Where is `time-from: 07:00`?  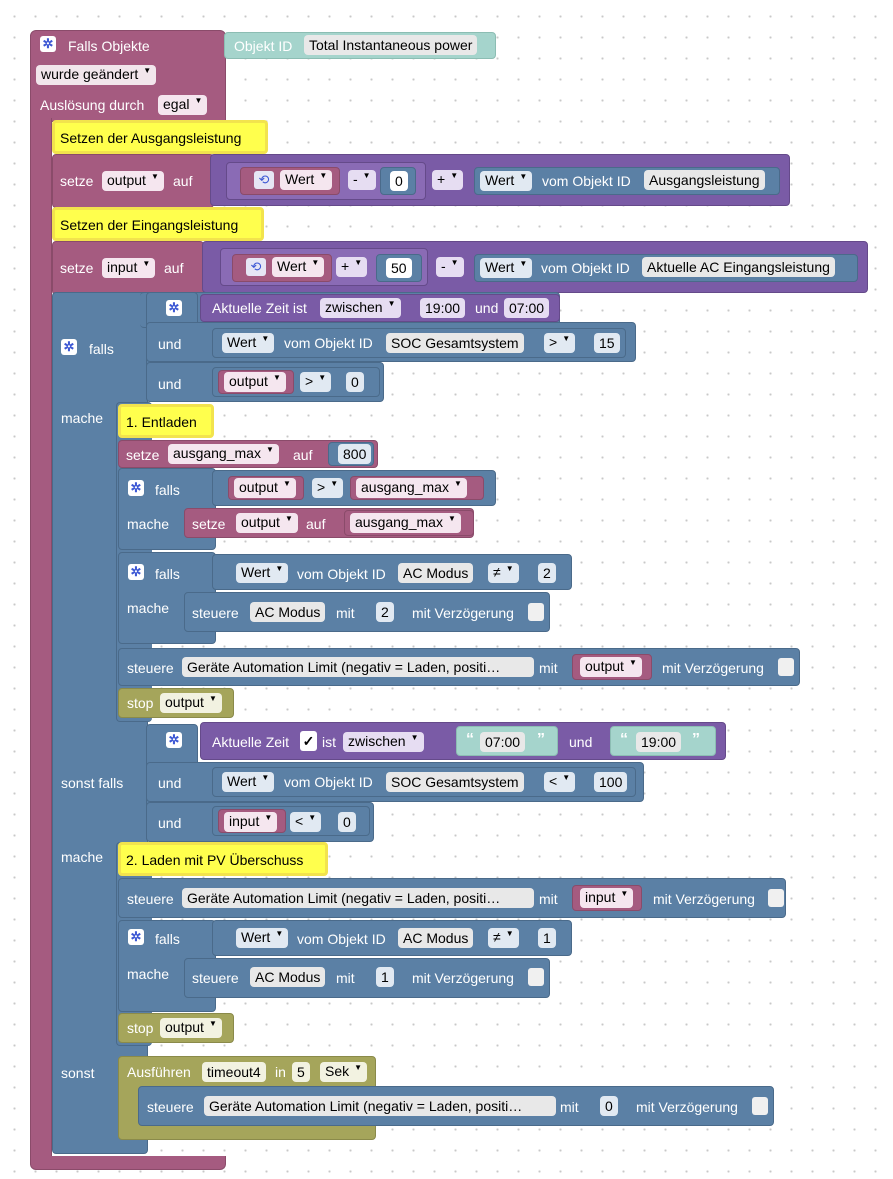 time-from: 07:00 is located at coordinates (503, 742).